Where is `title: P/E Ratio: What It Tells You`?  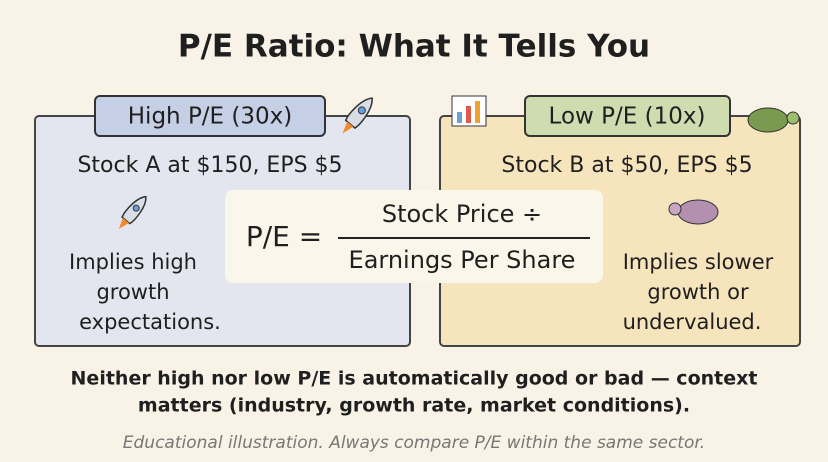 title: P/E Ratio: What It Tells You is located at coordinates (414, 47).